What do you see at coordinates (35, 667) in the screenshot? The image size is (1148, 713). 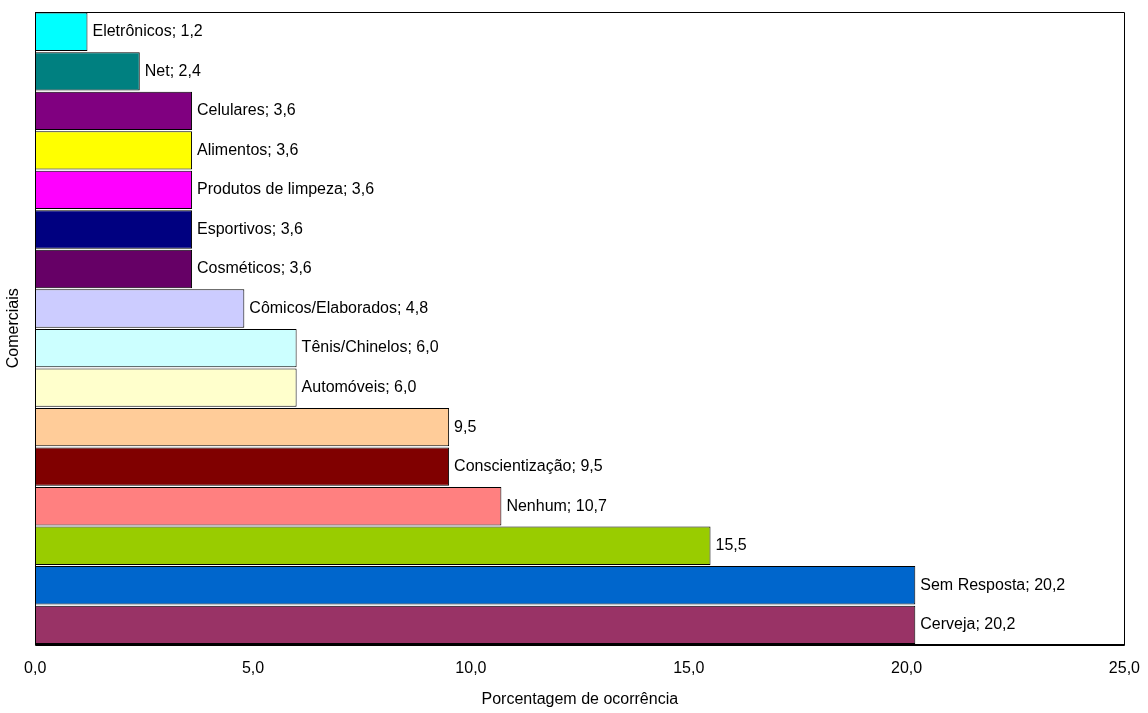 I see `x-tick-label: 0,0` at bounding box center [35, 667].